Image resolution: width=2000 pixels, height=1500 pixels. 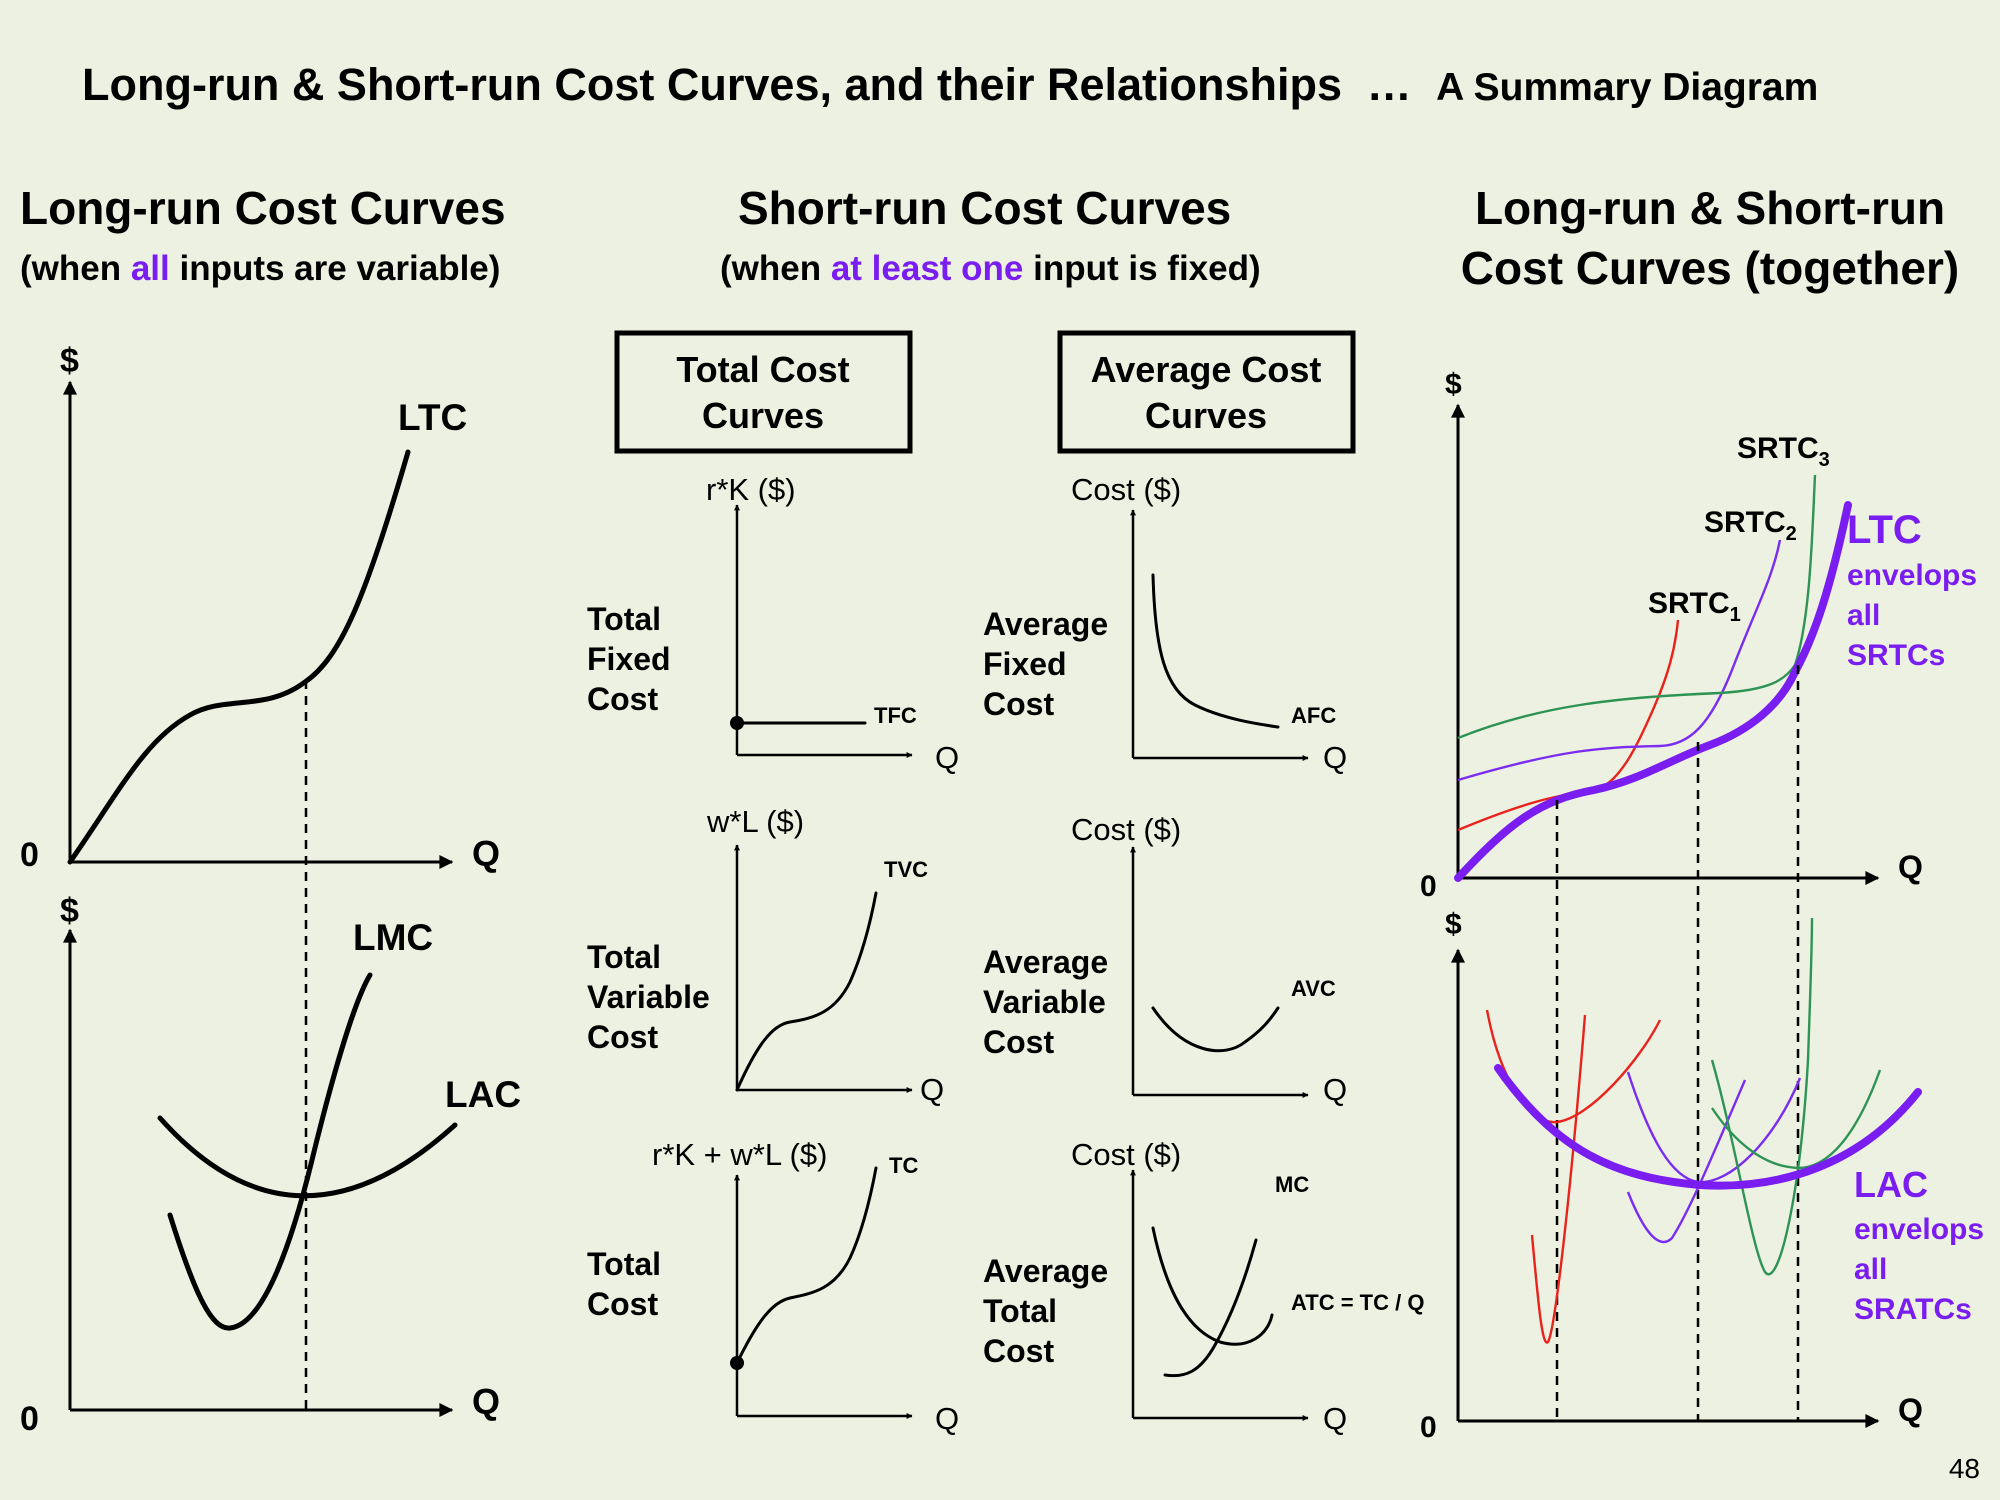 I want to click on srtc-y-label: $, so click(x=1453, y=384).